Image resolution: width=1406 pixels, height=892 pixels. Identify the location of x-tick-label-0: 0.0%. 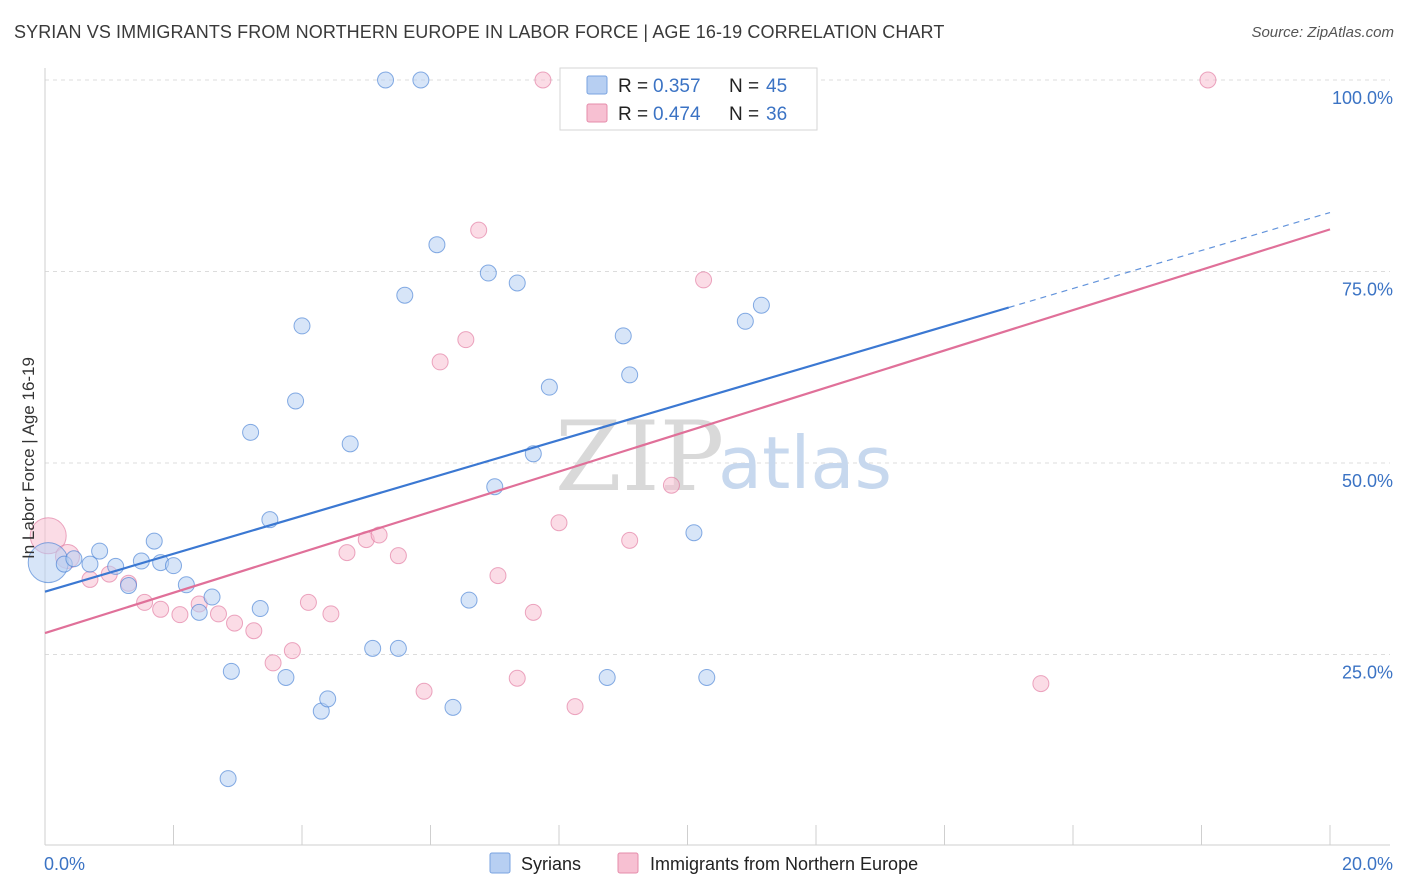
(64, 864).